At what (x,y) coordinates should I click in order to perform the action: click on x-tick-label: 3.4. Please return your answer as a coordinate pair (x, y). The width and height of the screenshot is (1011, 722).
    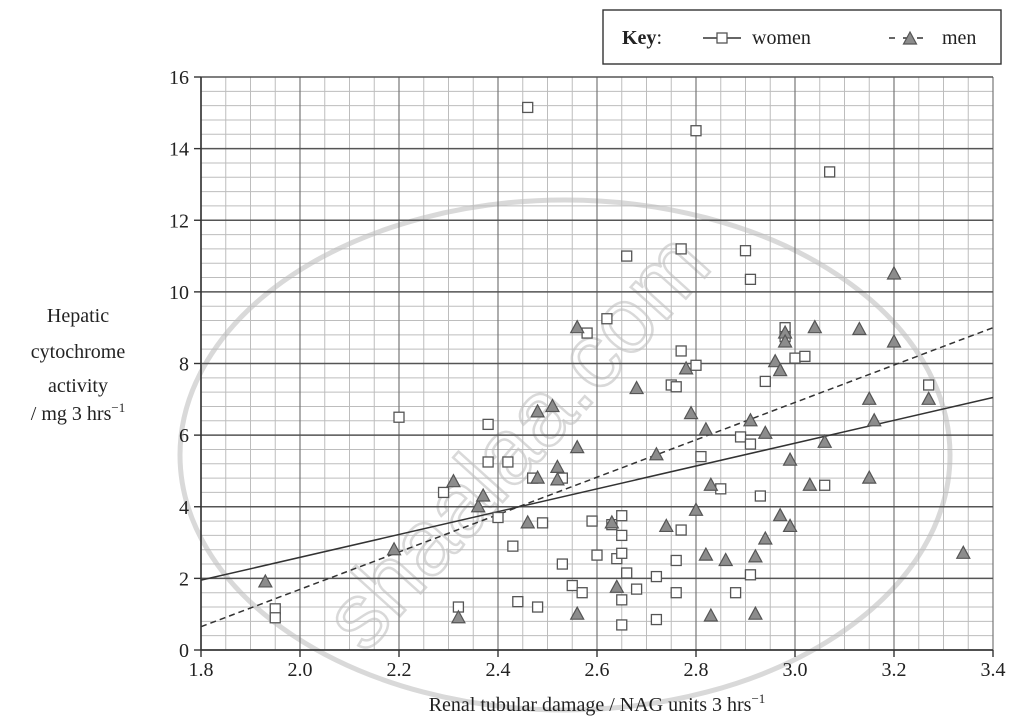
    Looking at the image, I should click on (993, 670).